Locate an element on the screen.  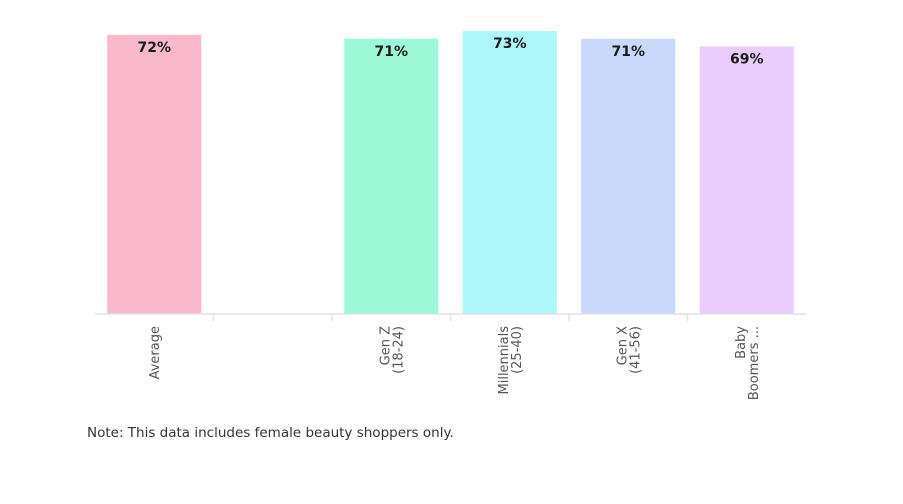
x-tick-label-line: Millennials is located at coordinates (504, 360).